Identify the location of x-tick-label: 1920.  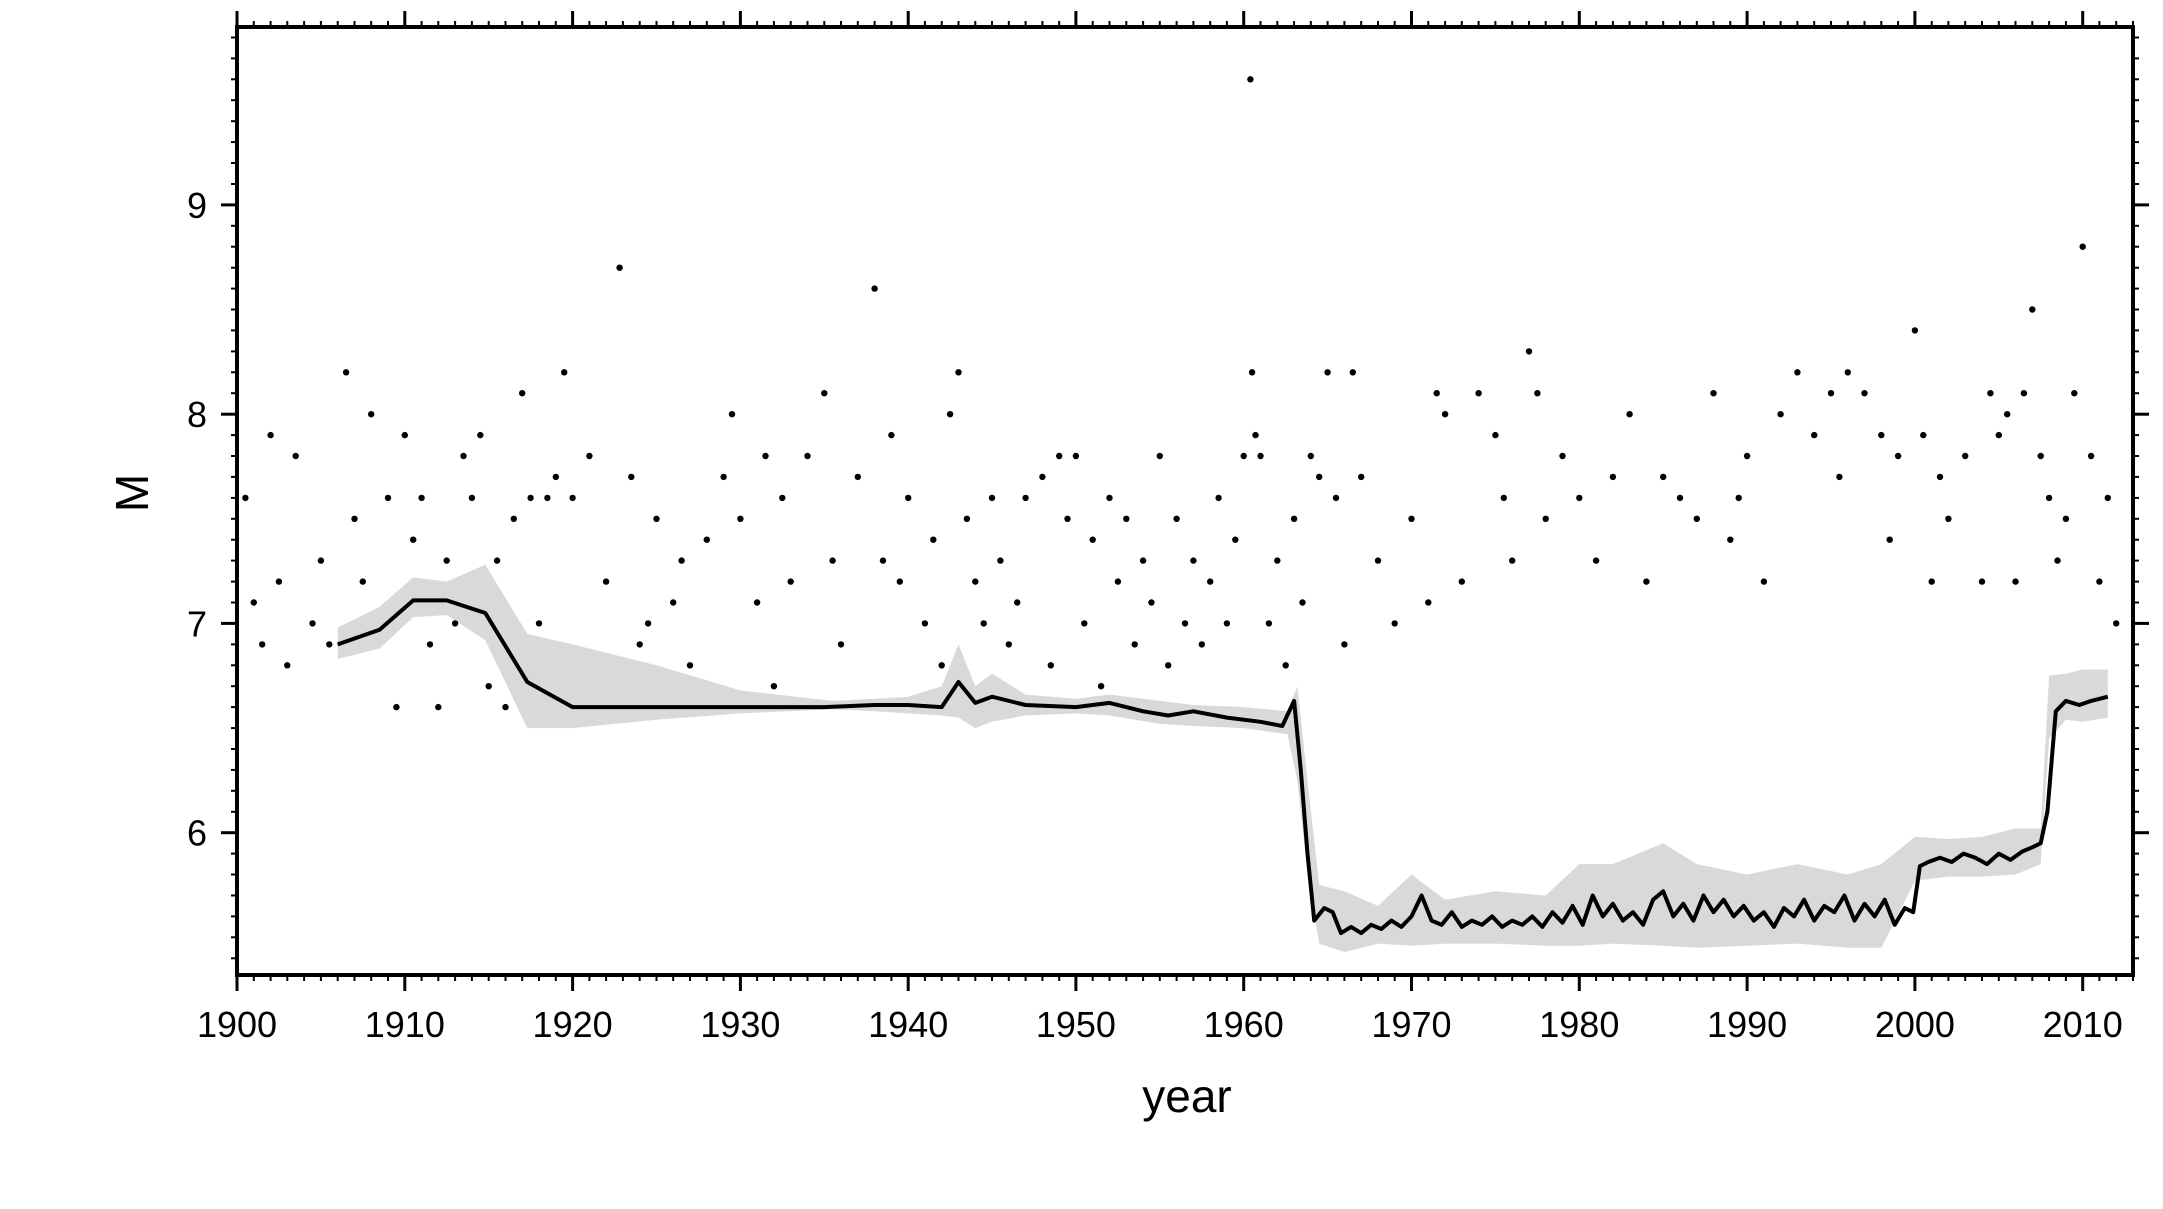
(573, 1024).